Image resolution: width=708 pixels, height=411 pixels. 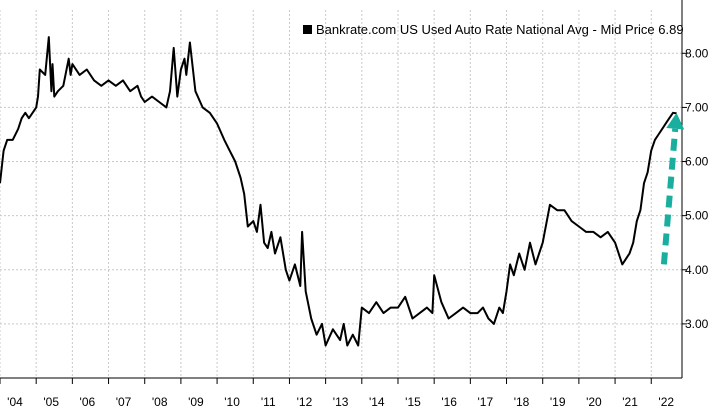 I want to click on tick-label-x-18: '22, so click(x=666, y=402).